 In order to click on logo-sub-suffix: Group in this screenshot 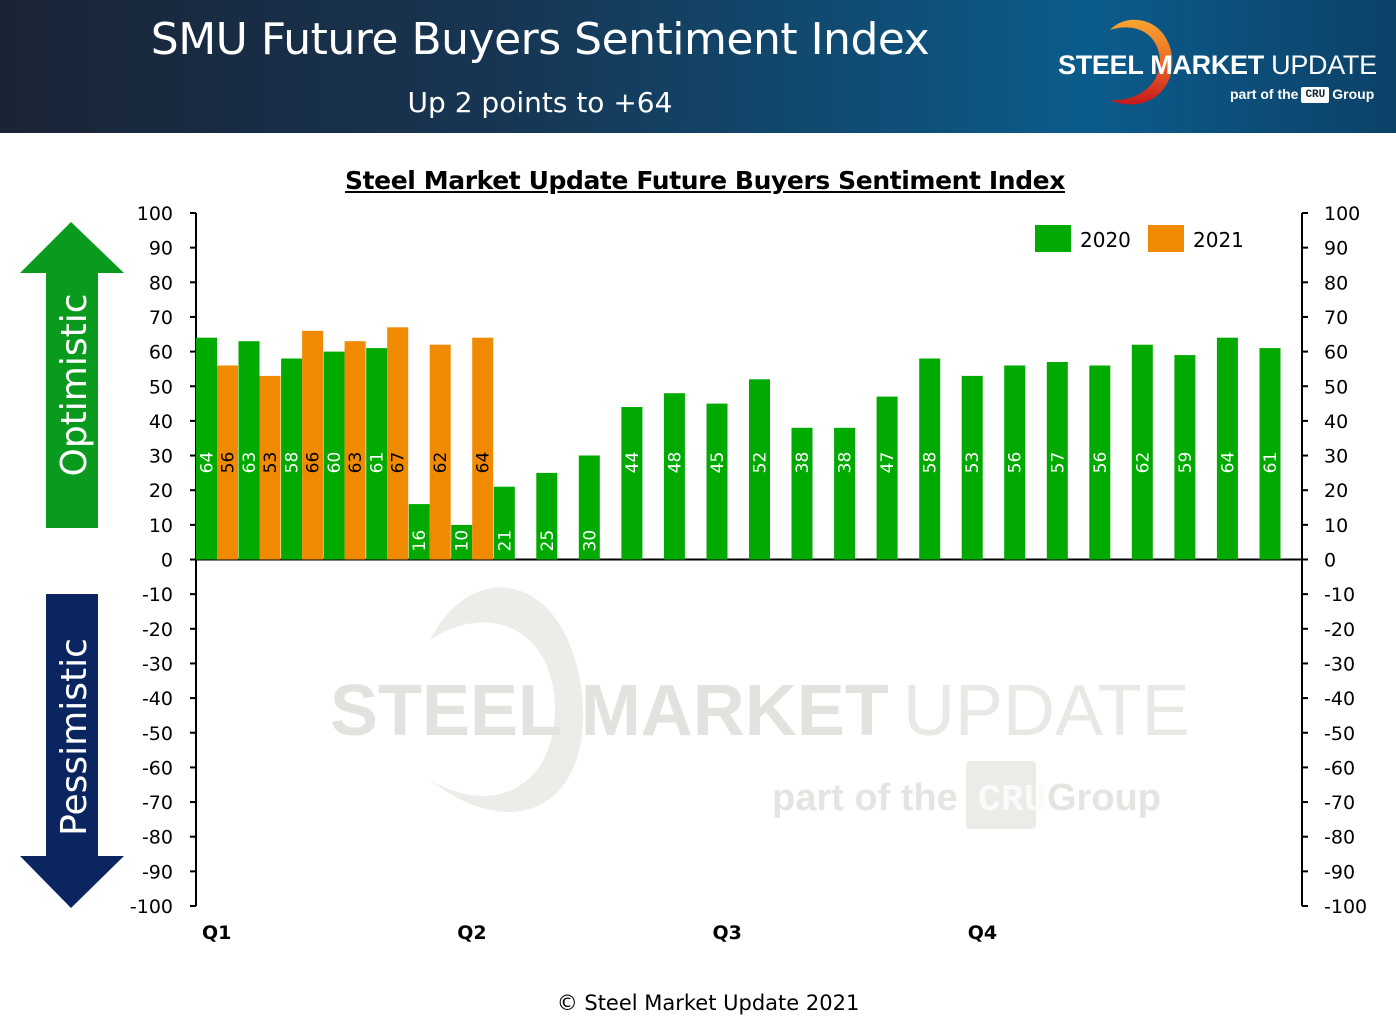, I will do `click(1353, 94)`.